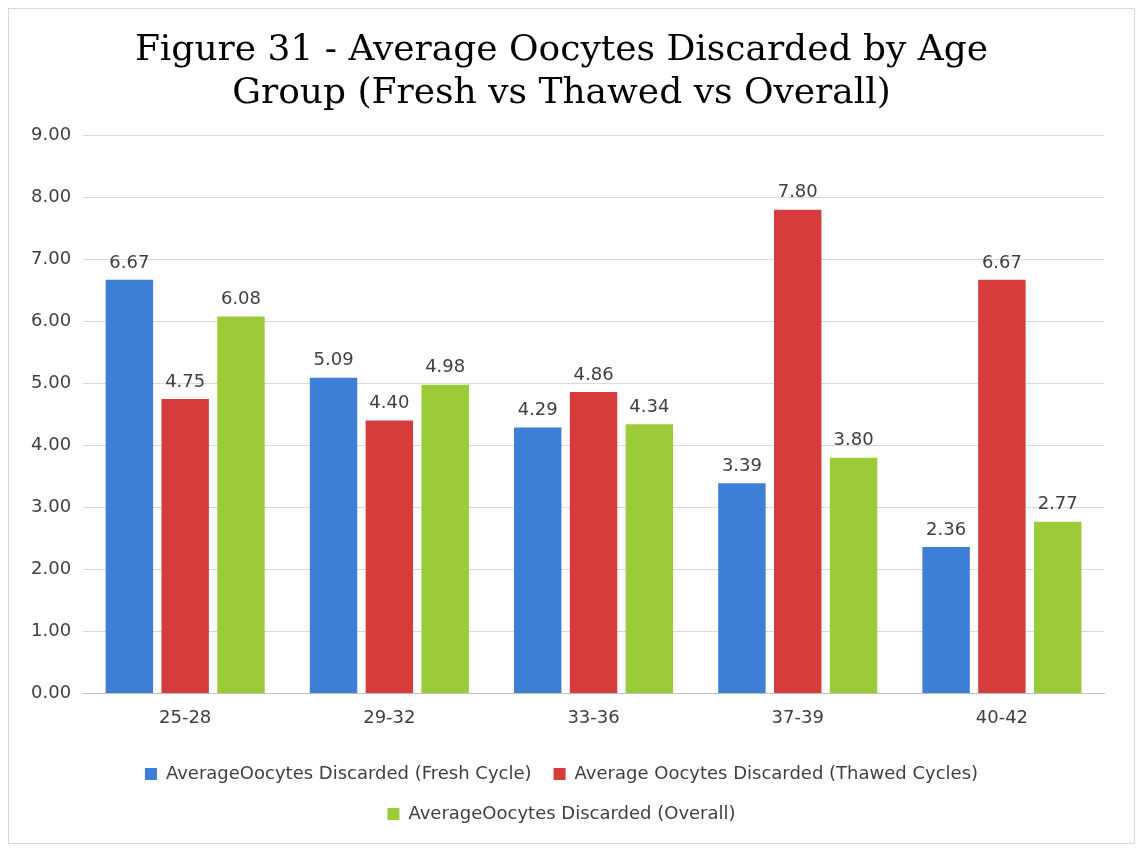  I want to click on x-tick-label: 40-42, so click(1002, 716).